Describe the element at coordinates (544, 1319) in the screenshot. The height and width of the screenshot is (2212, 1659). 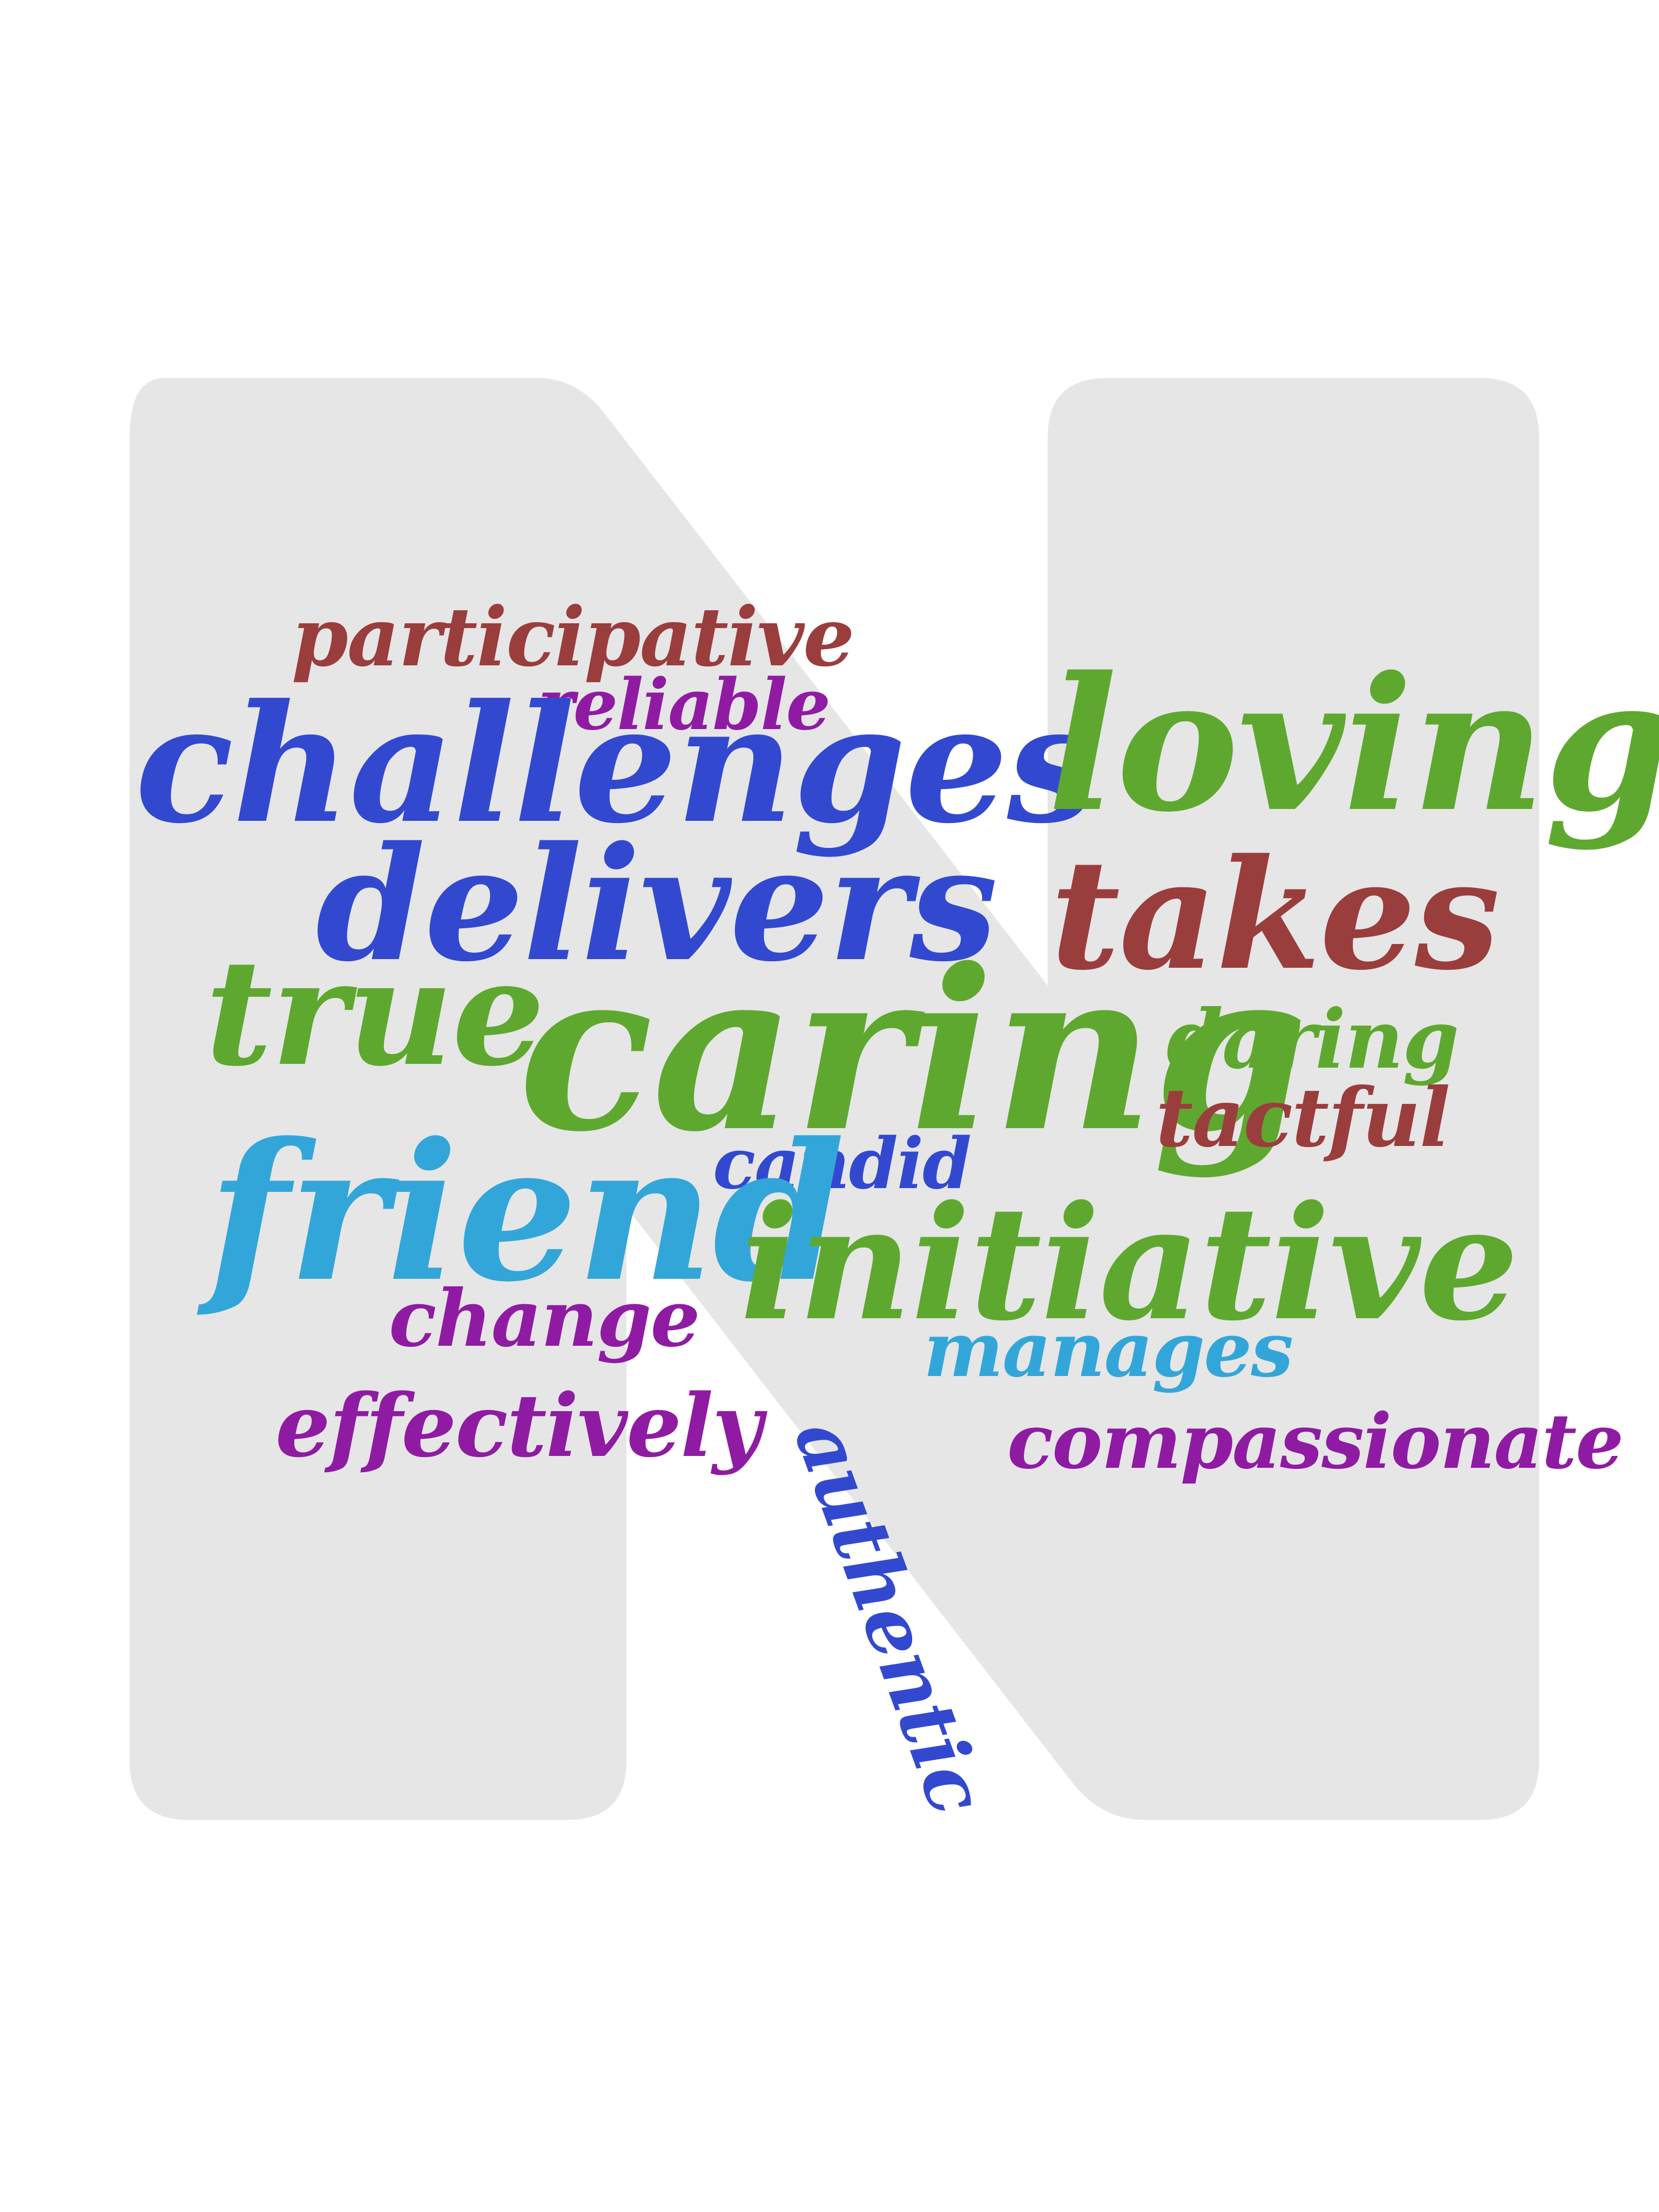
I see `word-change: change` at that location.